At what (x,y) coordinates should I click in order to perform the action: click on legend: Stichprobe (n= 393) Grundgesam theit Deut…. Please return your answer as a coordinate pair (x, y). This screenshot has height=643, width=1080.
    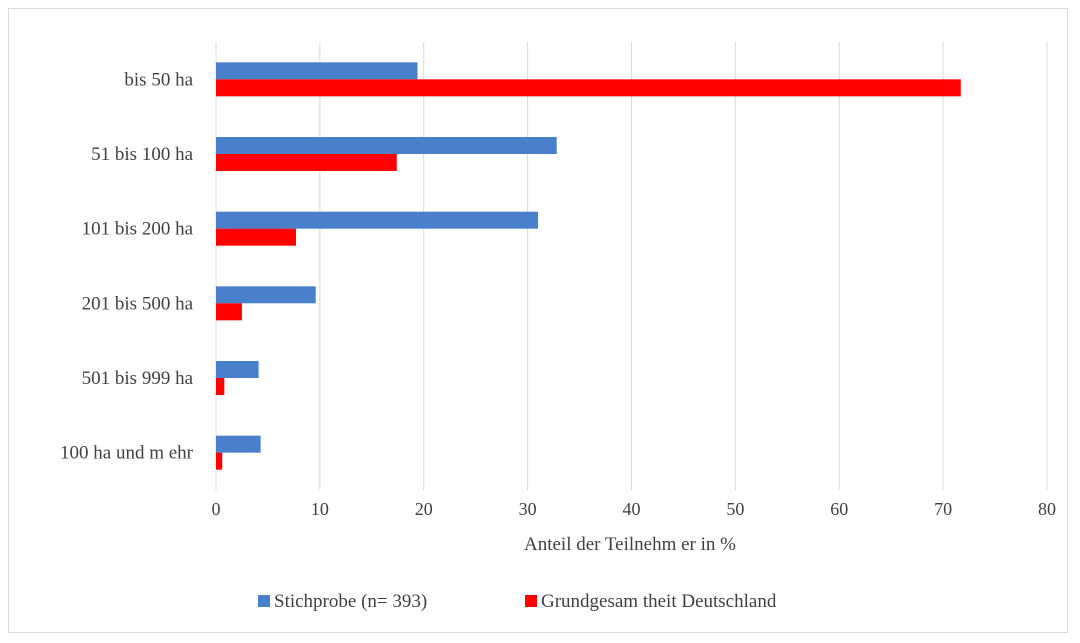
    Looking at the image, I should click on (517, 601).